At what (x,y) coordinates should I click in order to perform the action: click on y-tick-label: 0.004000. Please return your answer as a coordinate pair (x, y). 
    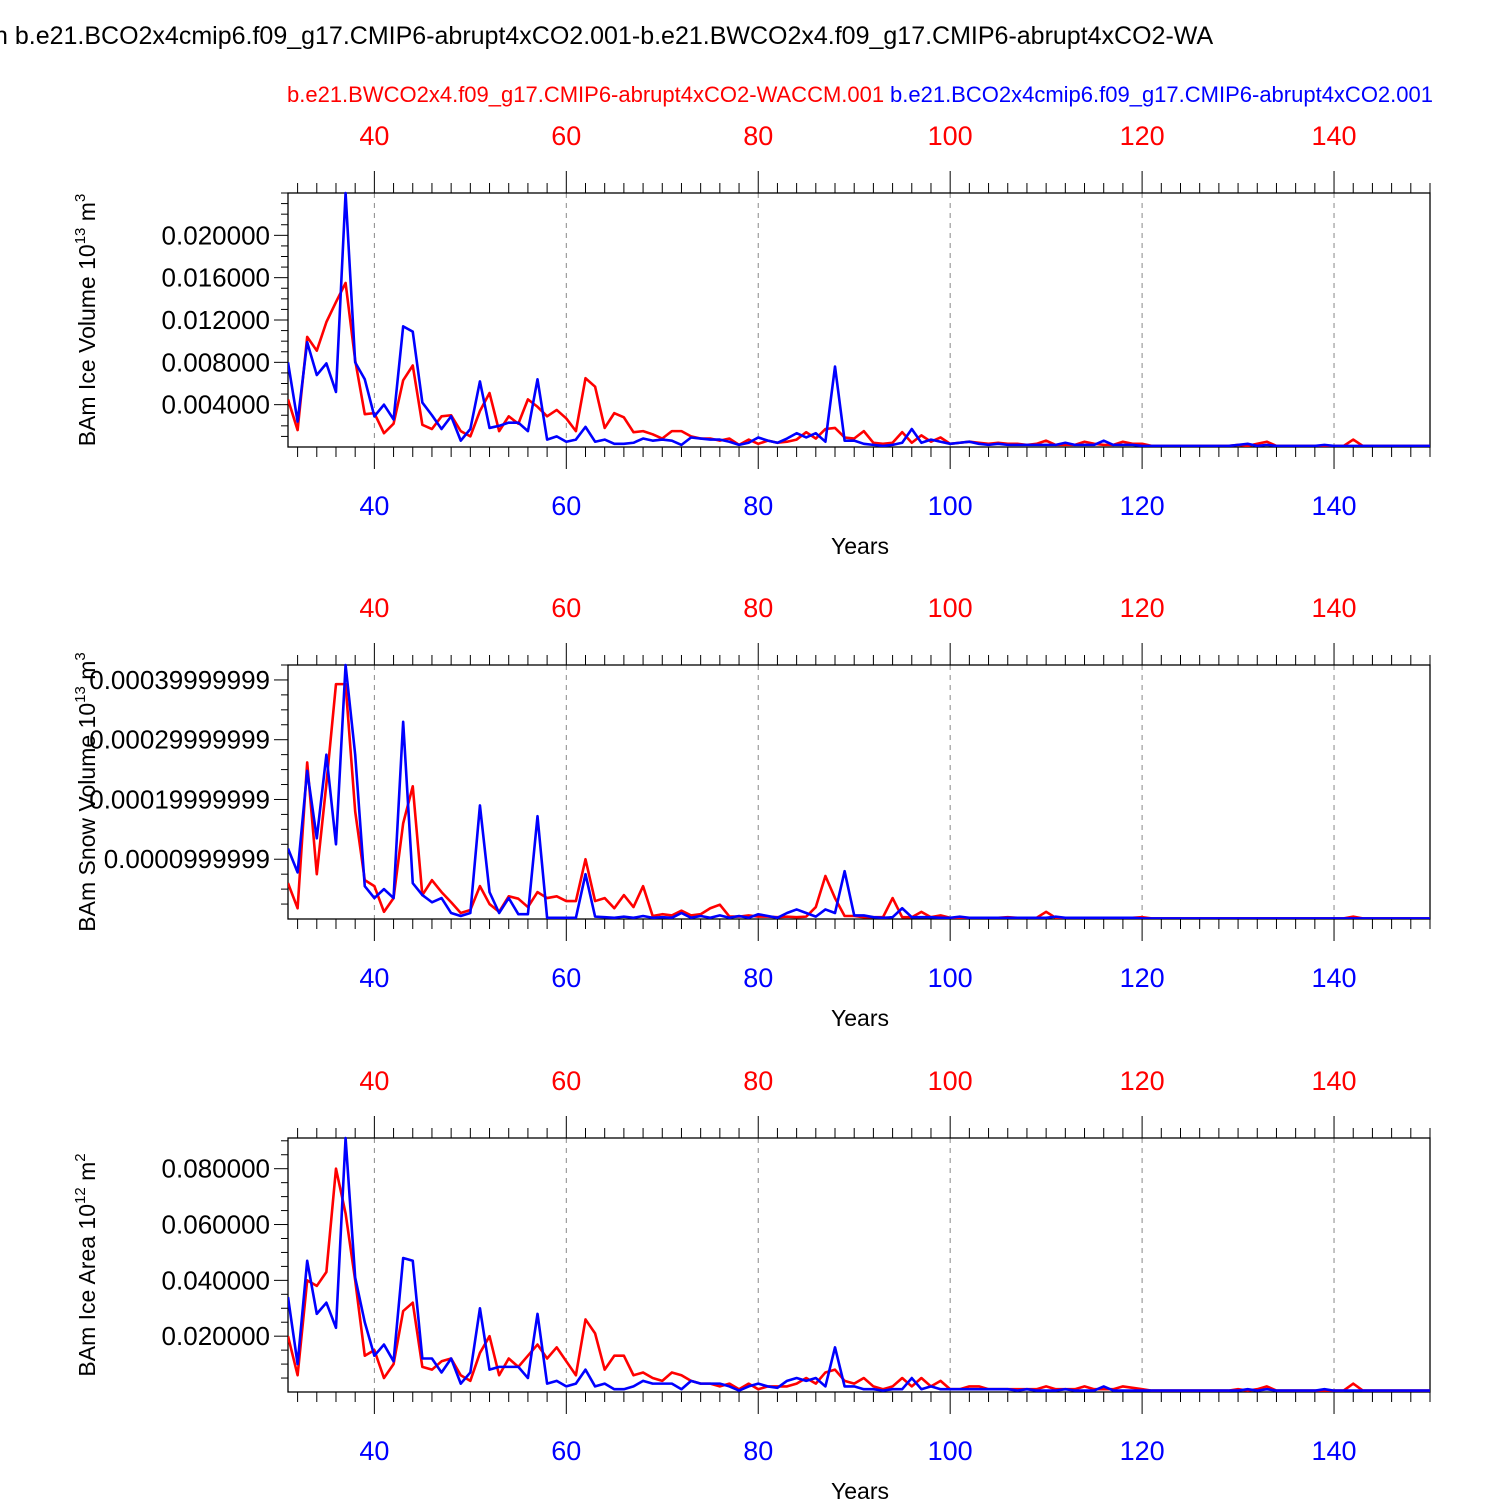
    Looking at the image, I should click on (216, 405).